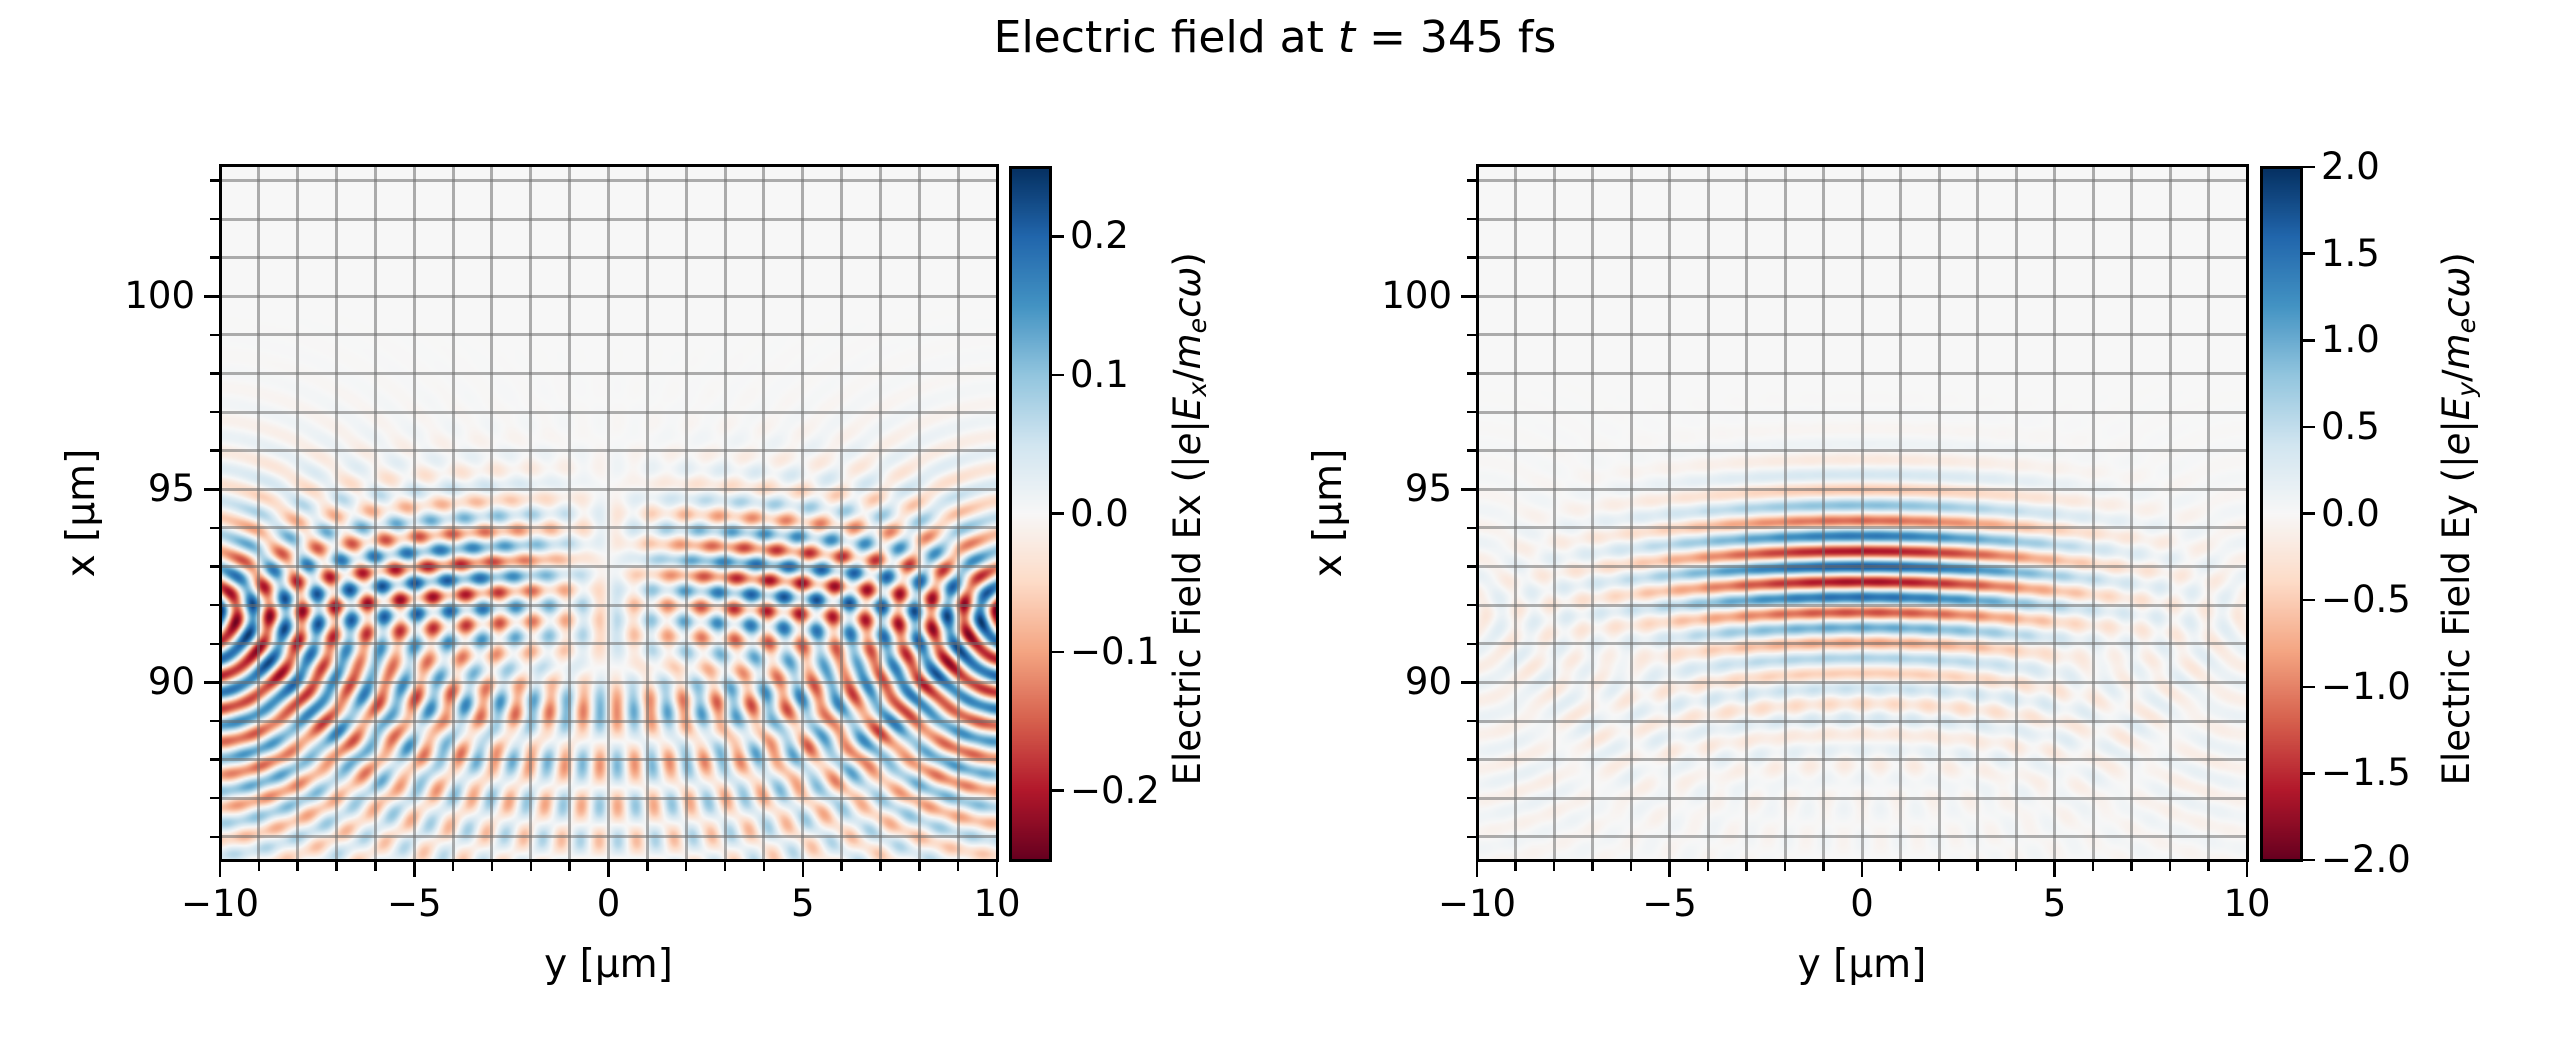  I want to click on colorbar-tick-label: 0.0, so click(2350, 513).